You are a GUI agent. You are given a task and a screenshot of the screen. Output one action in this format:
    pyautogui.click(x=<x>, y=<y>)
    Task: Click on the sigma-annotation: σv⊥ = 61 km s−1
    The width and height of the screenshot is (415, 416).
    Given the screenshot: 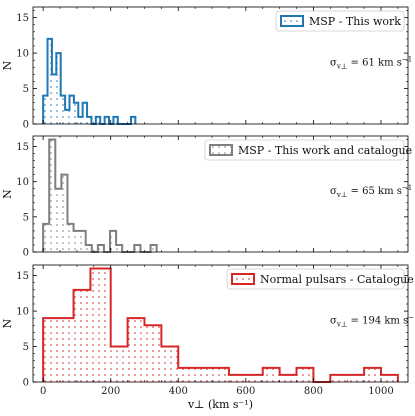 What is the action you would take?
    pyautogui.click(x=371, y=63)
    